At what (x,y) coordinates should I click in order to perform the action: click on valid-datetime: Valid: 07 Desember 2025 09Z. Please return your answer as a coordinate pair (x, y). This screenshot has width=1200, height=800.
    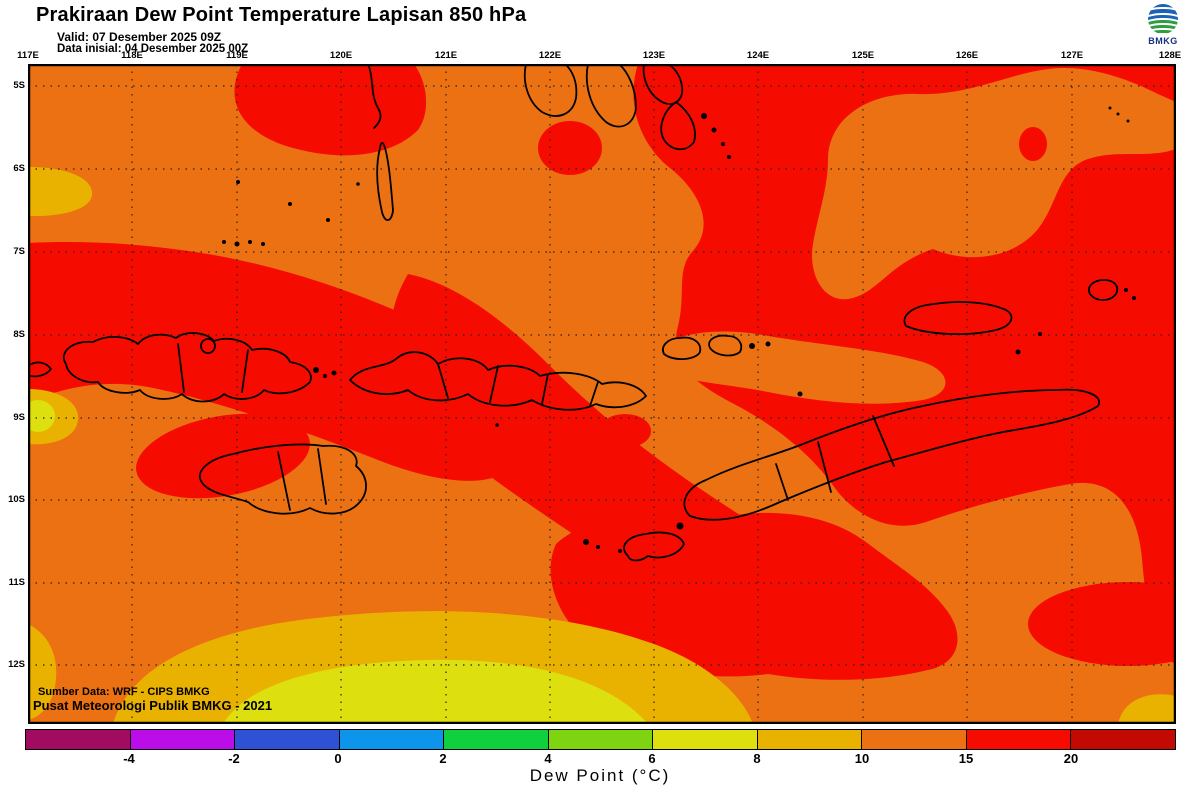
    Looking at the image, I should click on (139, 37).